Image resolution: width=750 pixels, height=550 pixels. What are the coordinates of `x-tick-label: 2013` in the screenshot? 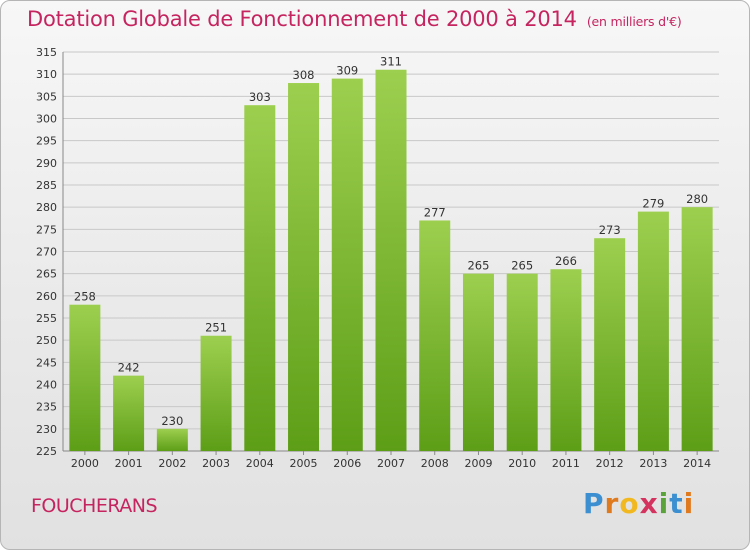 It's located at (653, 463).